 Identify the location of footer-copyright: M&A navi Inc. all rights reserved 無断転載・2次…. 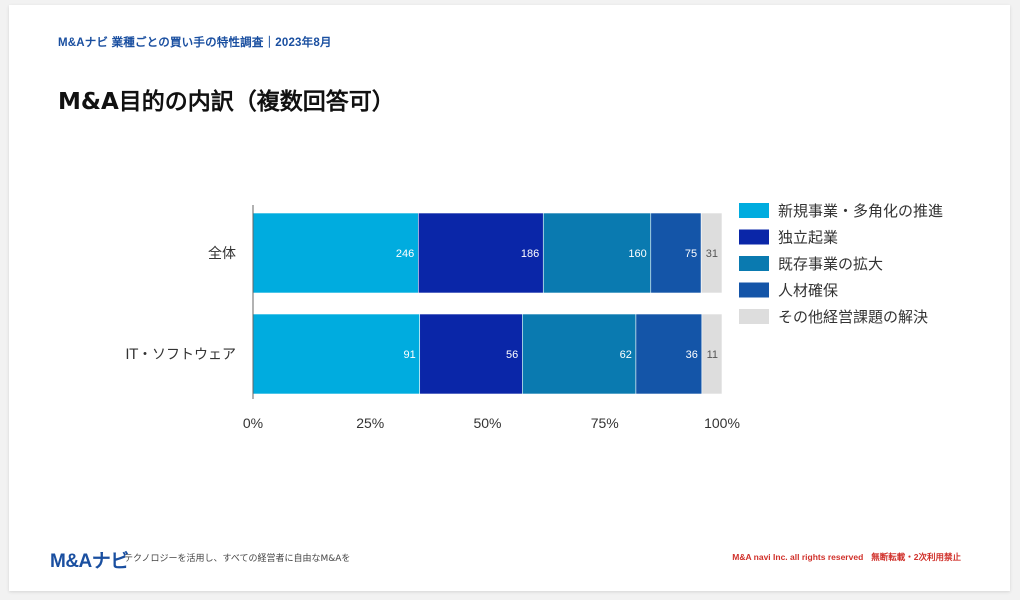
(846, 557).